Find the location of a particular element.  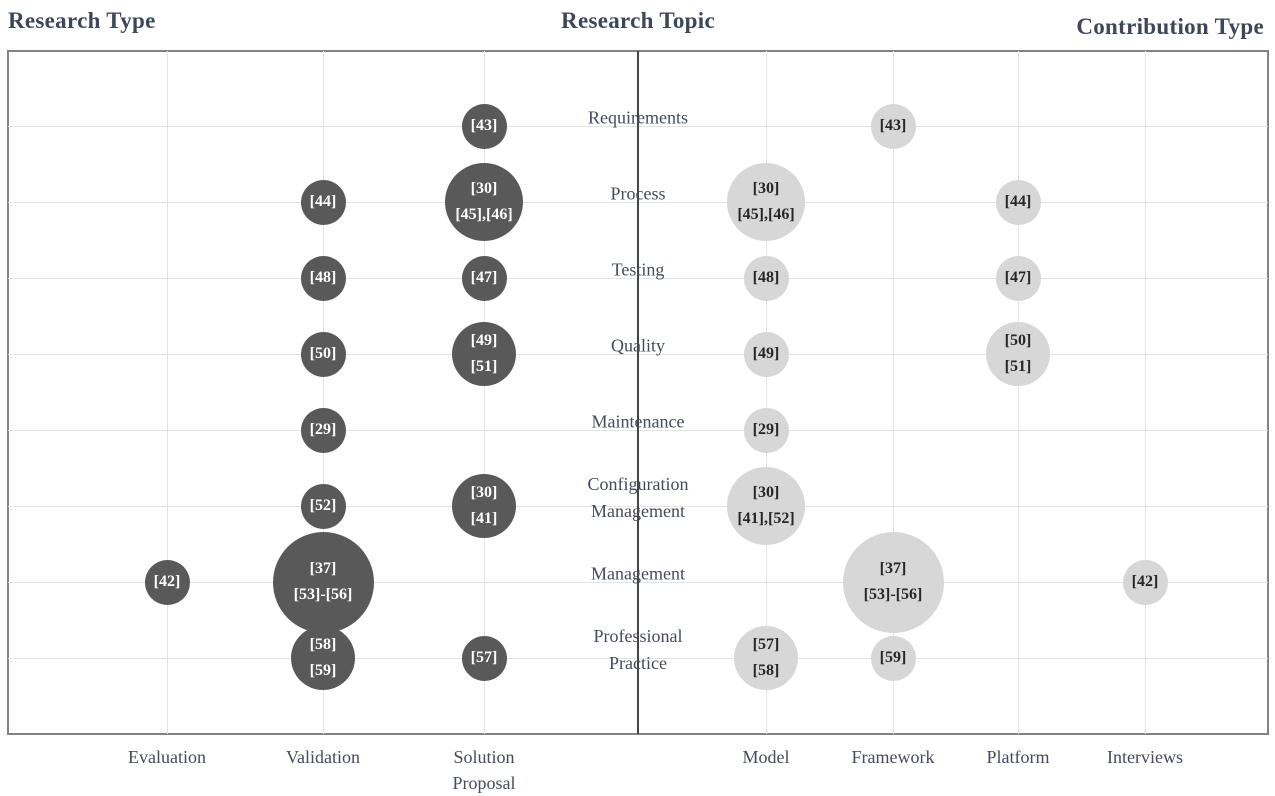

bubble: [50] is located at coordinates (323, 354).